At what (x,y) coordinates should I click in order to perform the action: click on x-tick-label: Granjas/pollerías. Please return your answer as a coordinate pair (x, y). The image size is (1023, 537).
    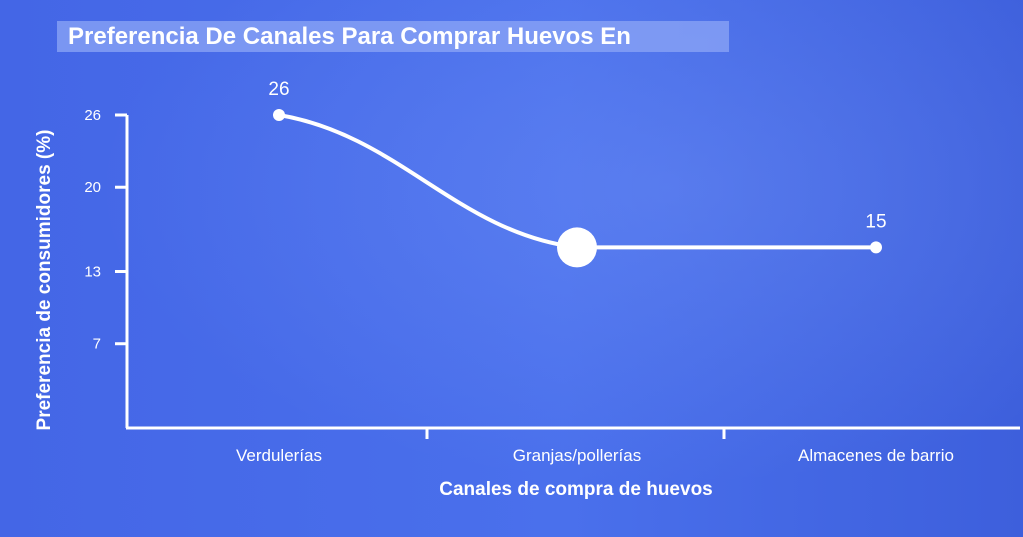
    Looking at the image, I should click on (577, 455).